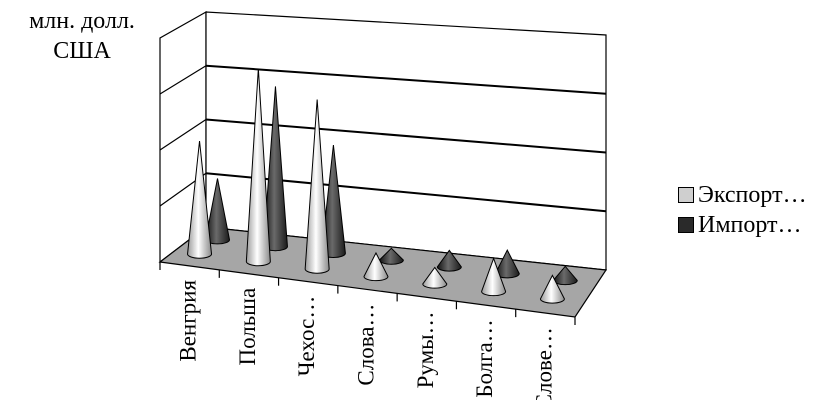  I want to click on legend-swatch-import, so click(686, 225).